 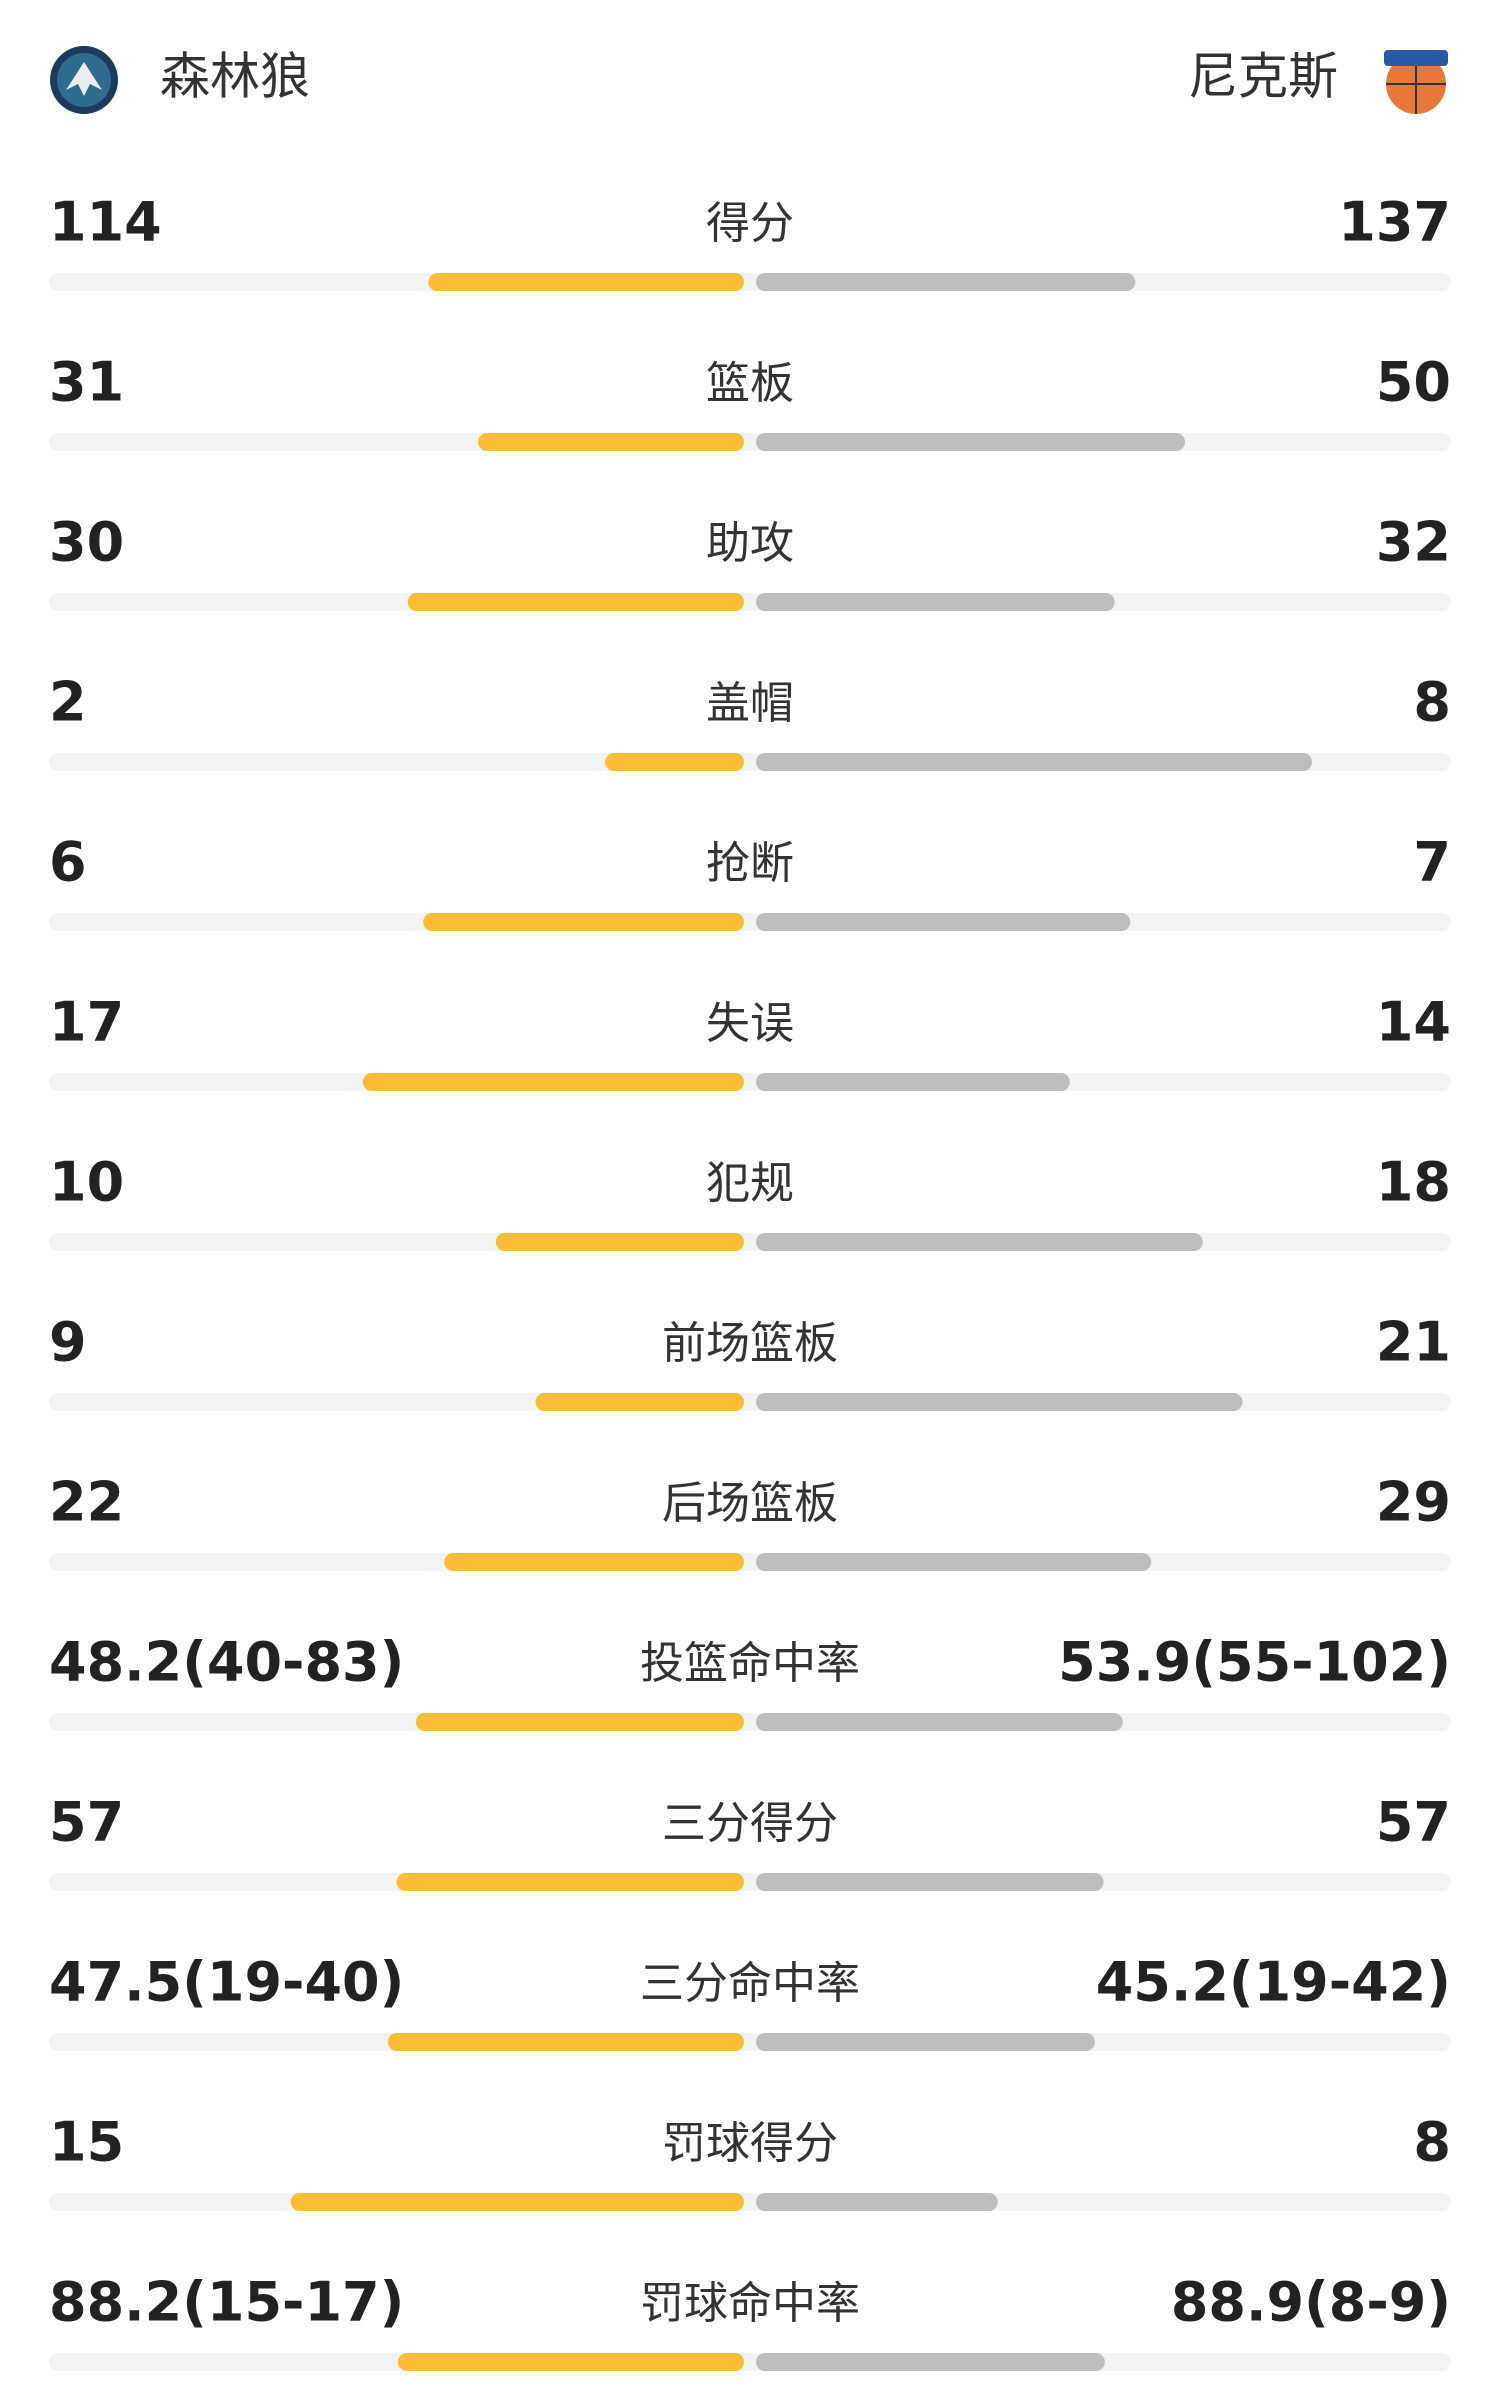 What do you see at coordinates (86, 1822) in the screenshot?
I see `home-value: 57` at bounding box center [86, 1822].